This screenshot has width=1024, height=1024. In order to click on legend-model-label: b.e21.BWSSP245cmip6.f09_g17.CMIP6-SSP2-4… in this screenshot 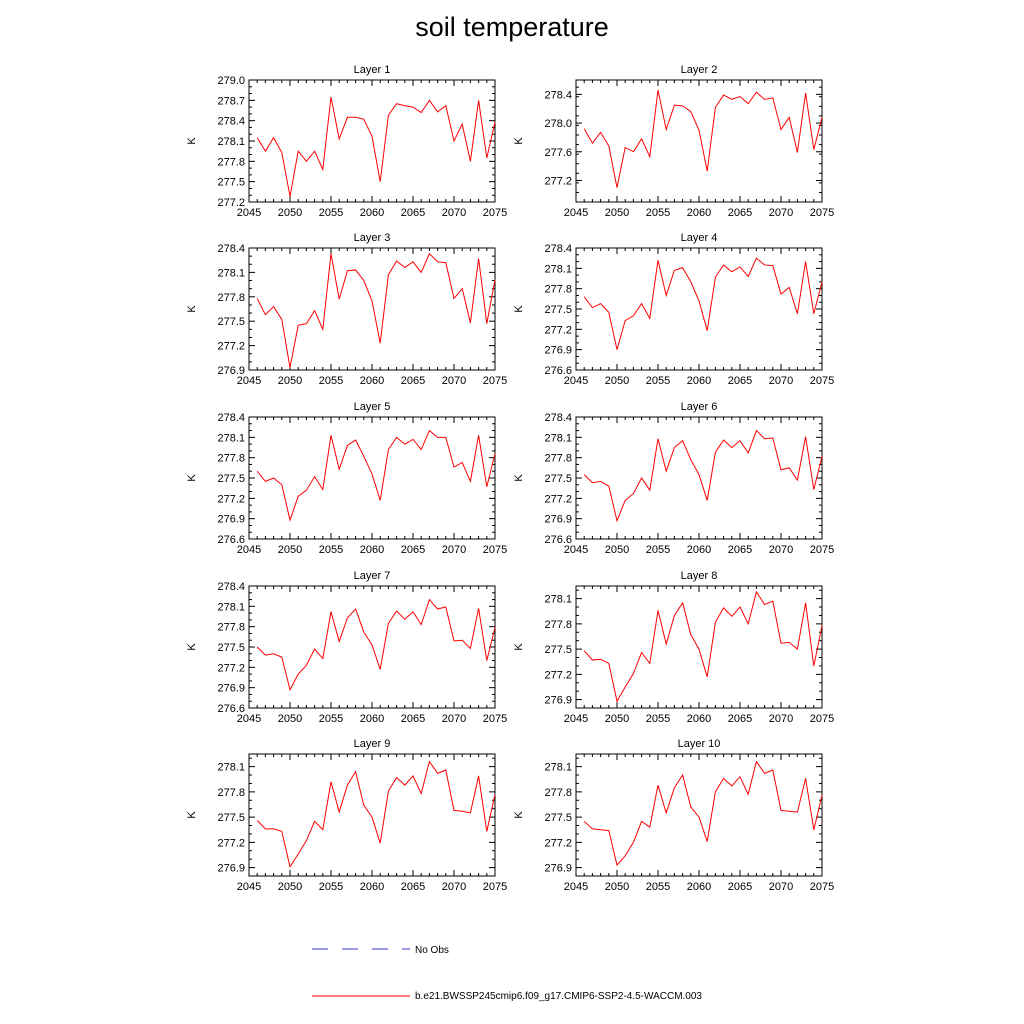, I will do `click(558, 996)`.